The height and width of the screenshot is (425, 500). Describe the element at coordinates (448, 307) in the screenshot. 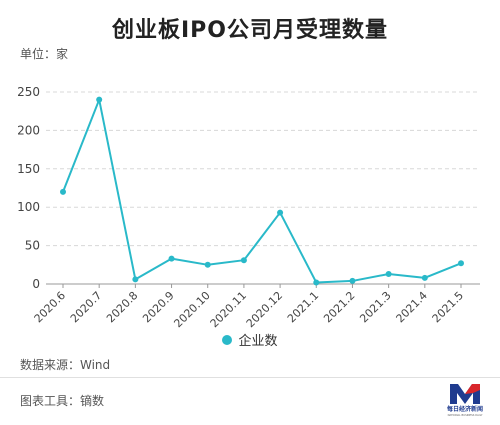

I see `x-tick-label: 2021.5` at that location.